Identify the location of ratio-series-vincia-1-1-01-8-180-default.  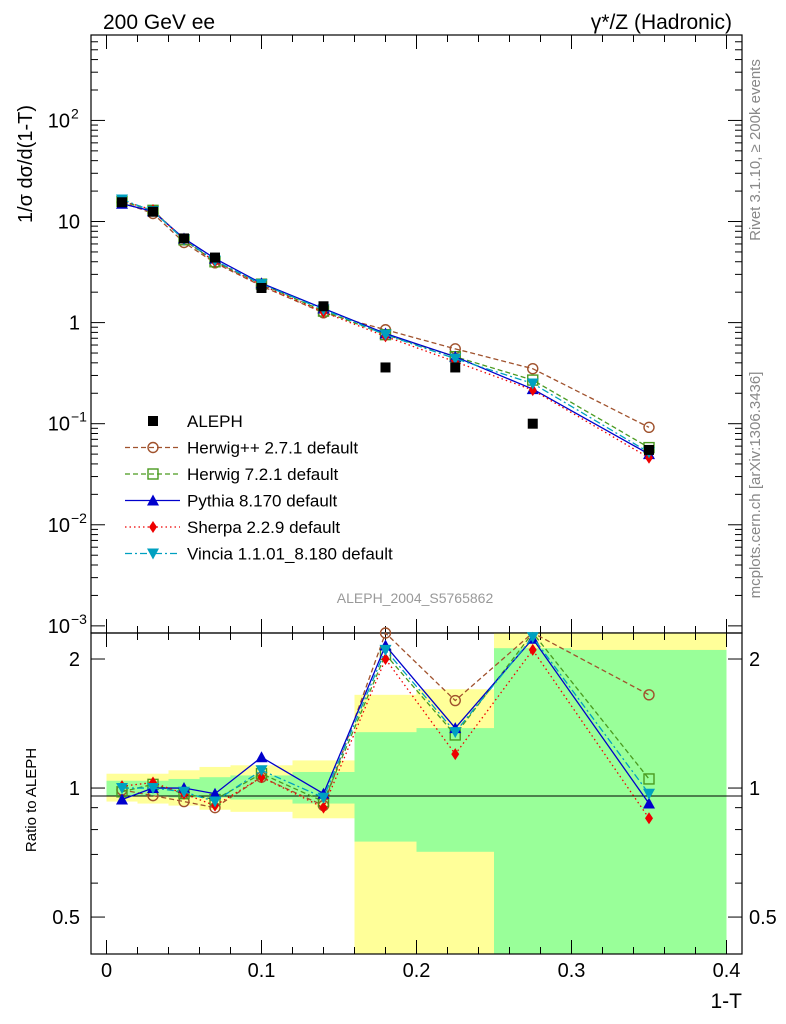
(385, 720).